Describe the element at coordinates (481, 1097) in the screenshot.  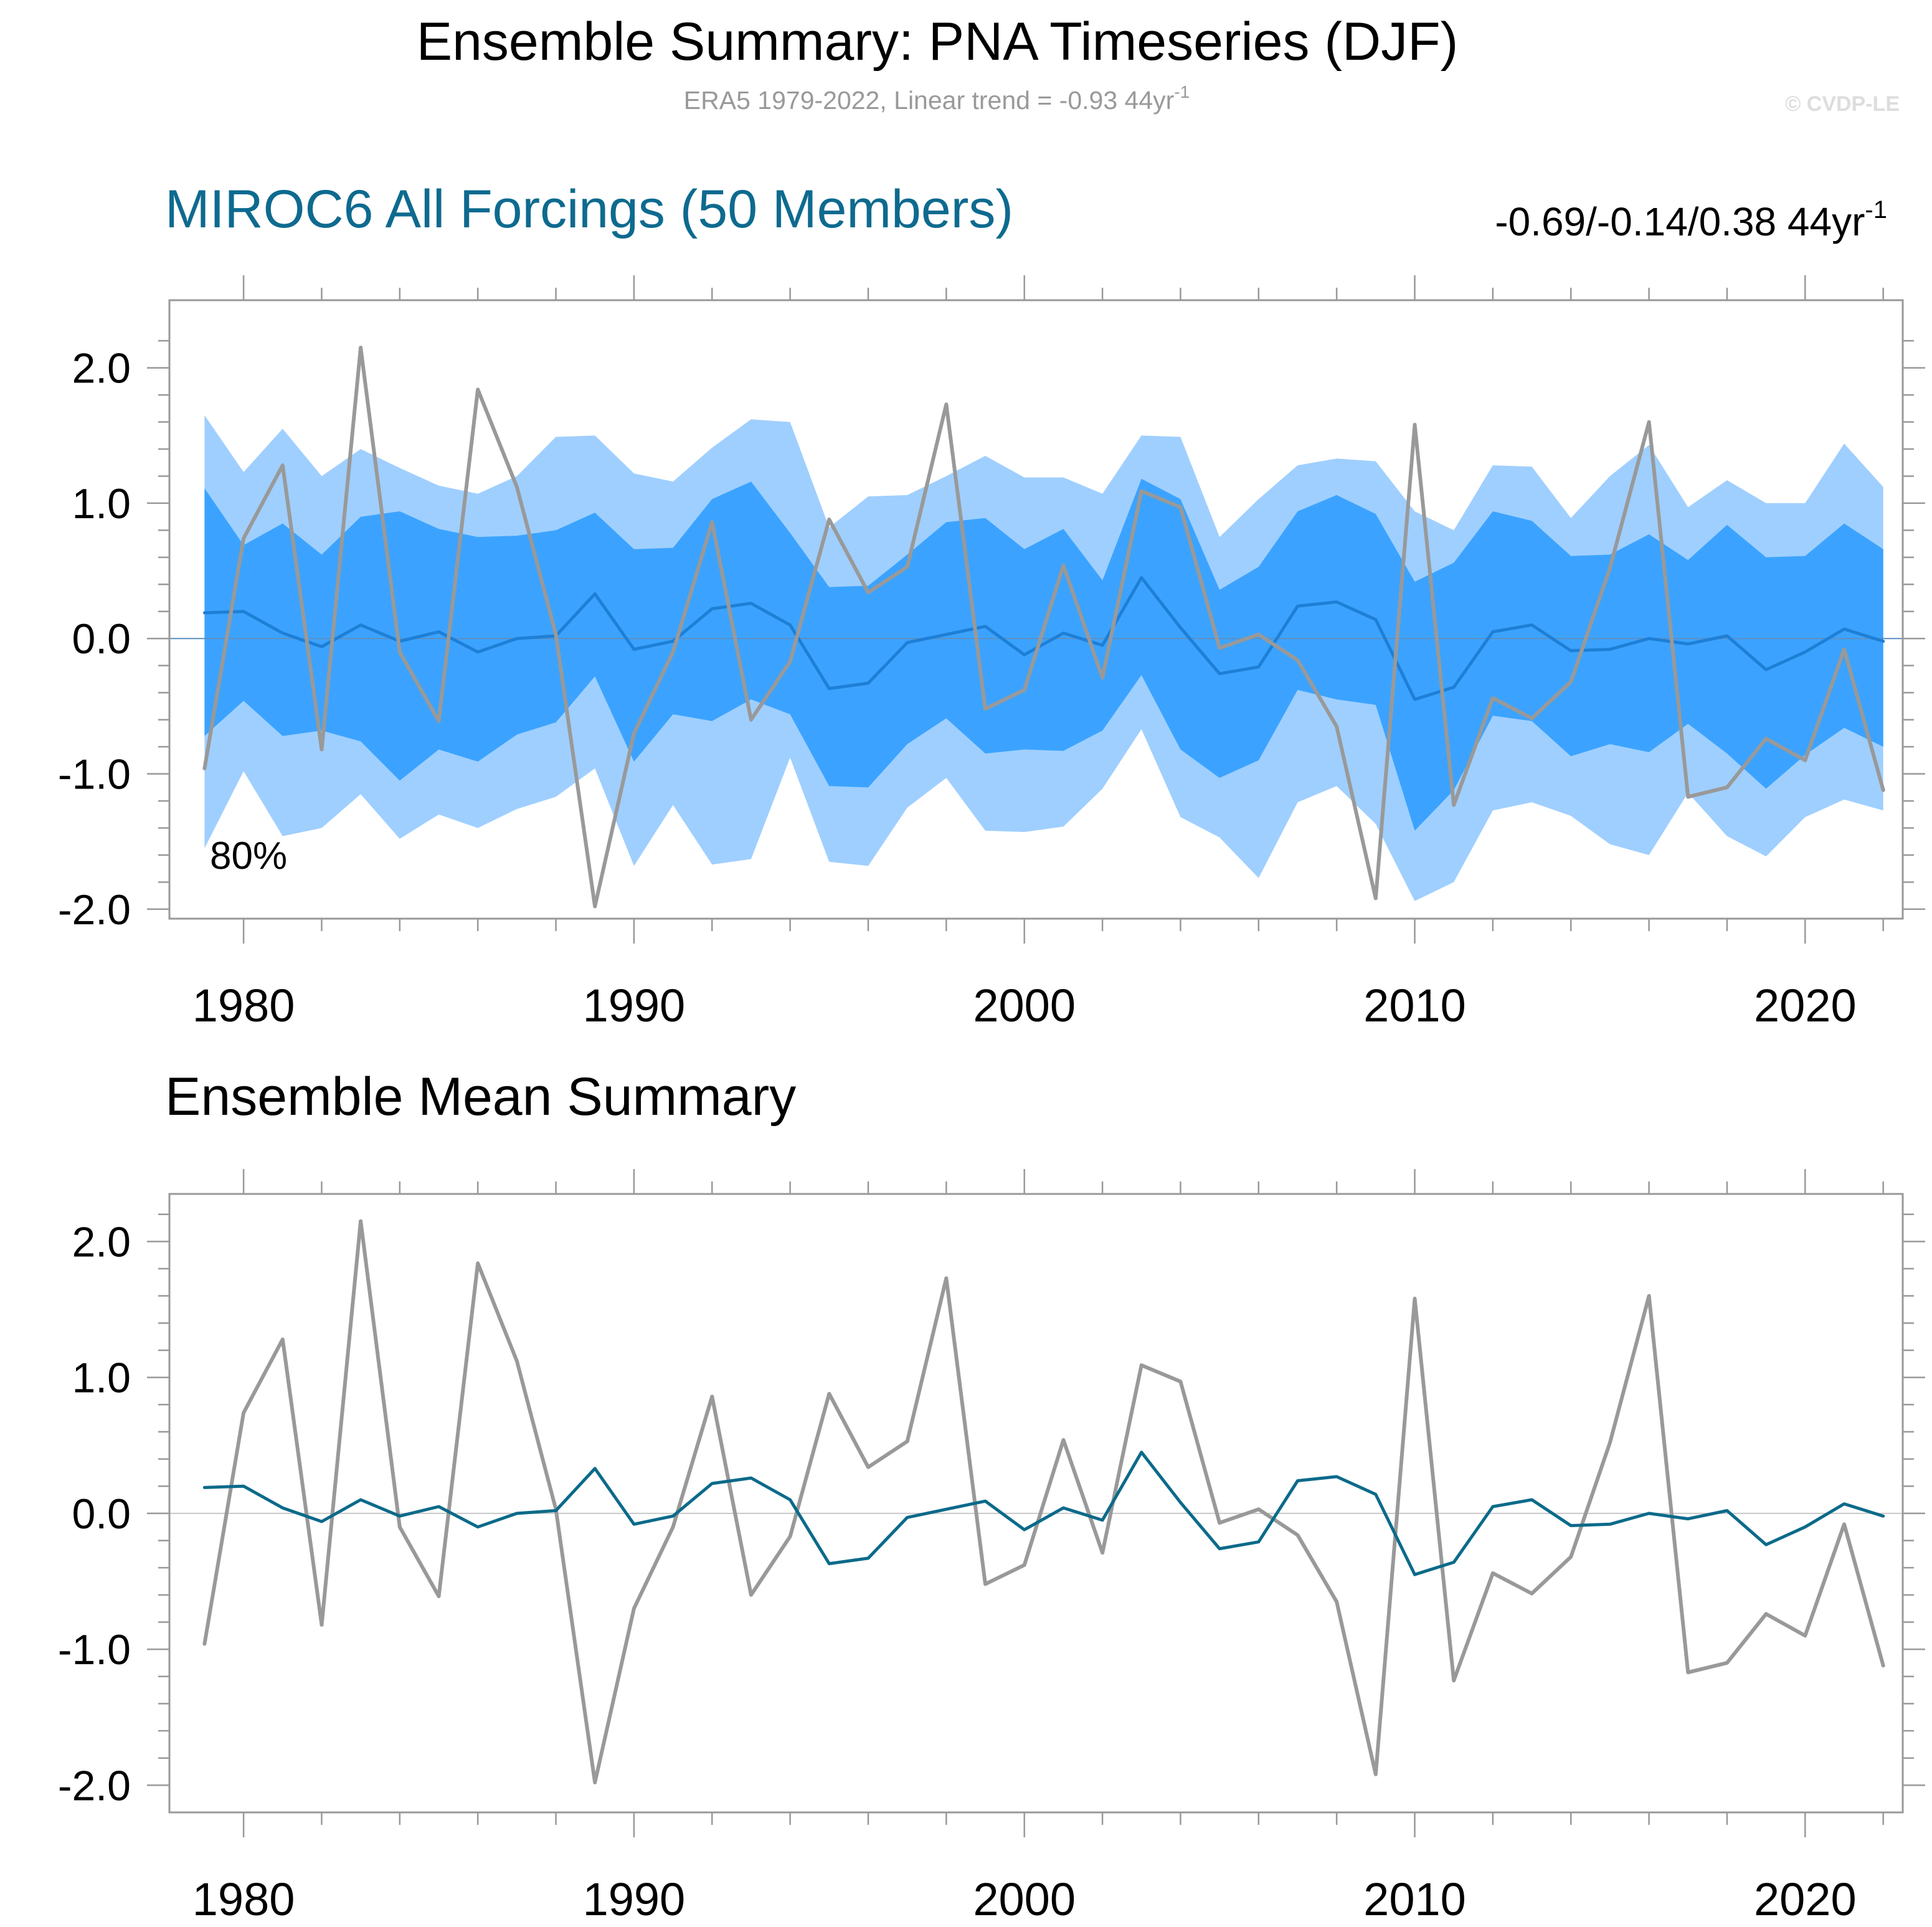
I see `bottom-panel-title: Ensemble Mean Summary` at that location.